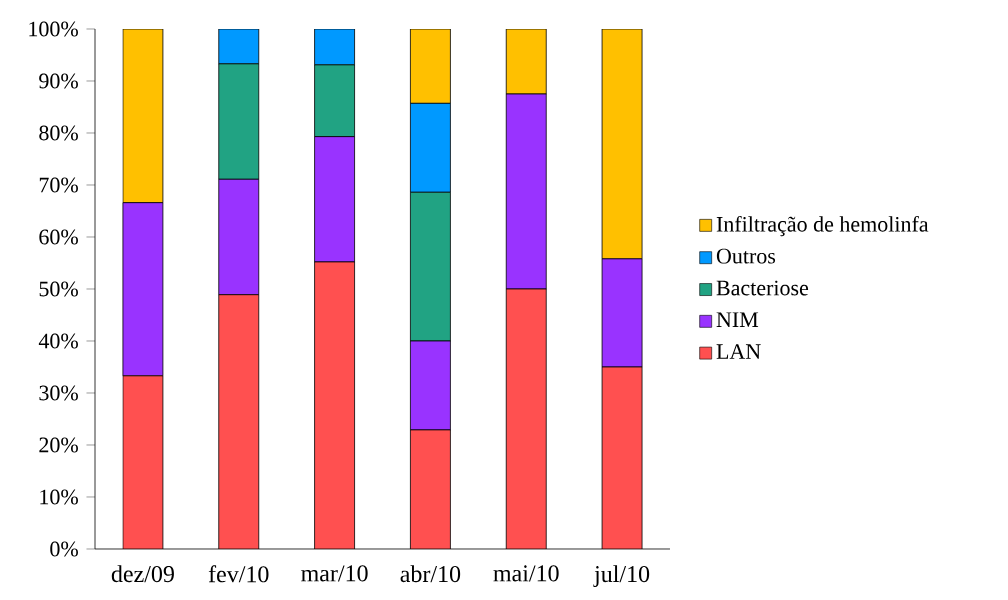 The height and width of the screenshot is (600, 1008). I want to click on y-tick-label: 50%, so click(58, 289).